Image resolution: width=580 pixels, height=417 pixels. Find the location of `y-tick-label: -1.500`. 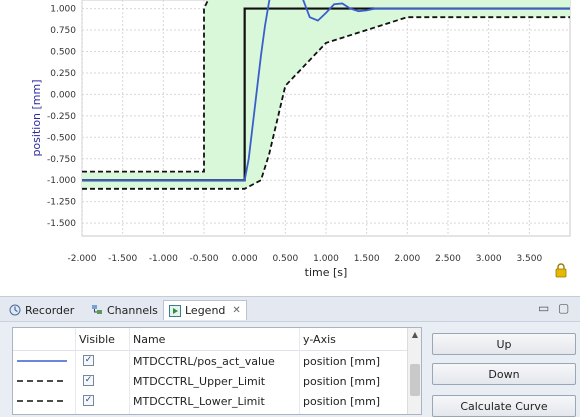

y-tick-label: -1.500 is located at coordinates (61, 224).